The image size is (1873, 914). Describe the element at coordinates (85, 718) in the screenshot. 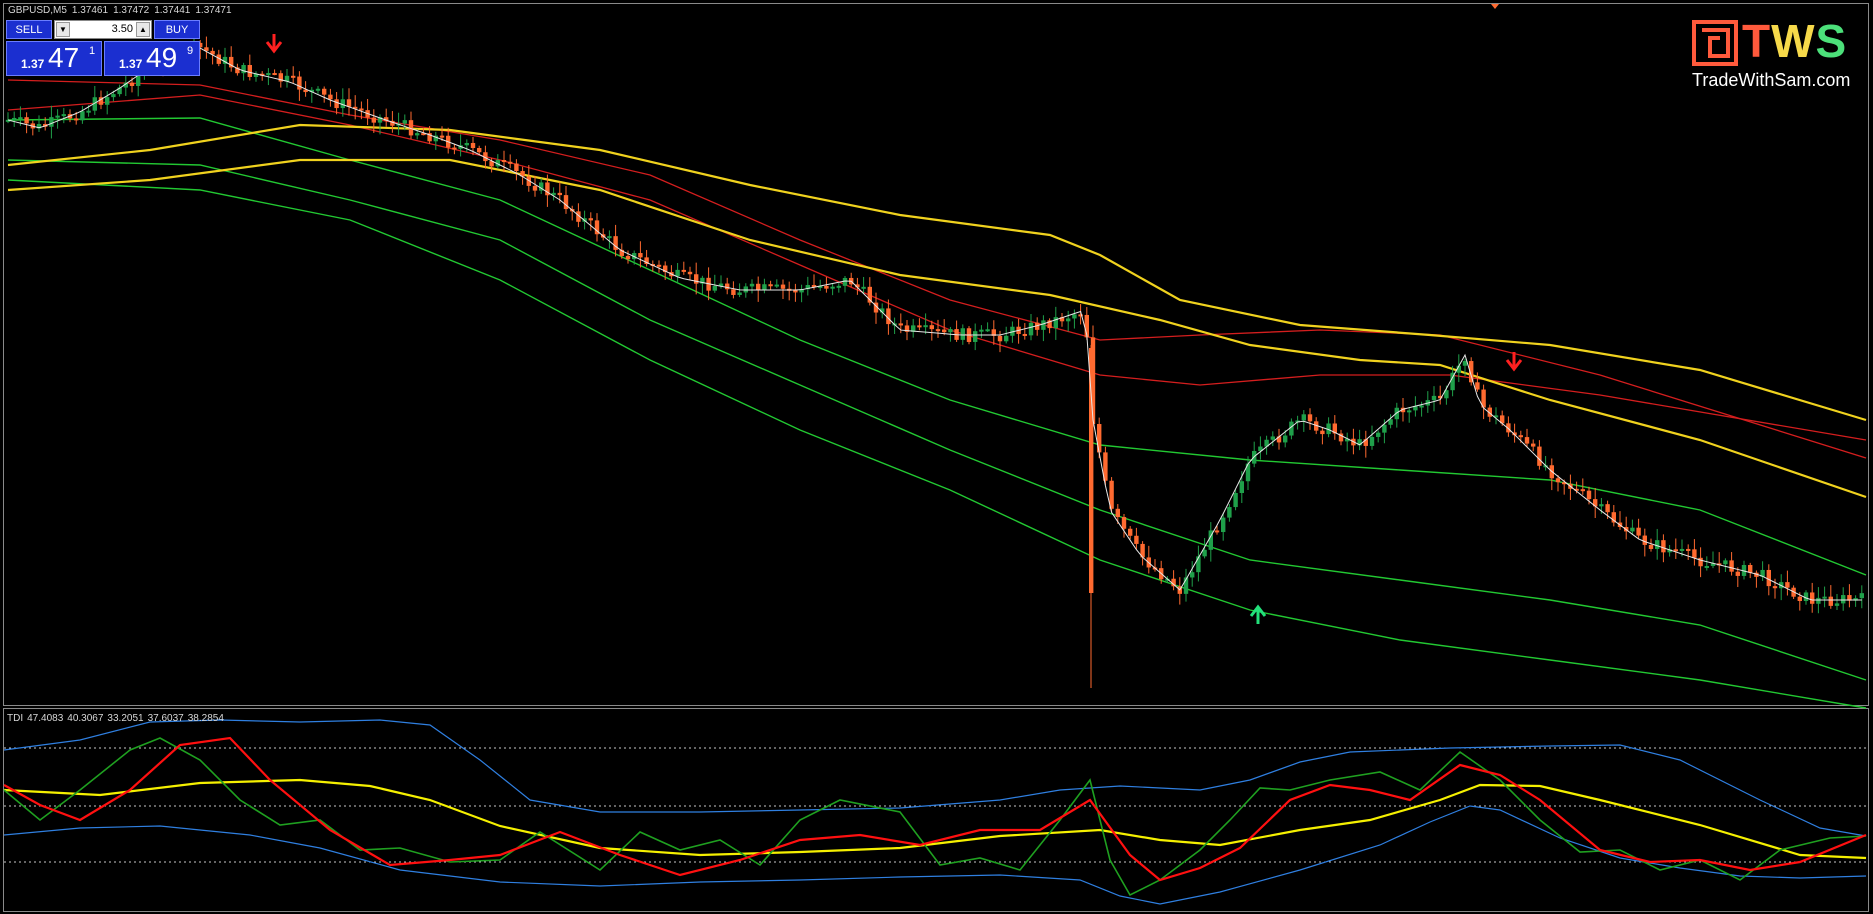

I see `tdi-value-2: 40.3067` at that location.